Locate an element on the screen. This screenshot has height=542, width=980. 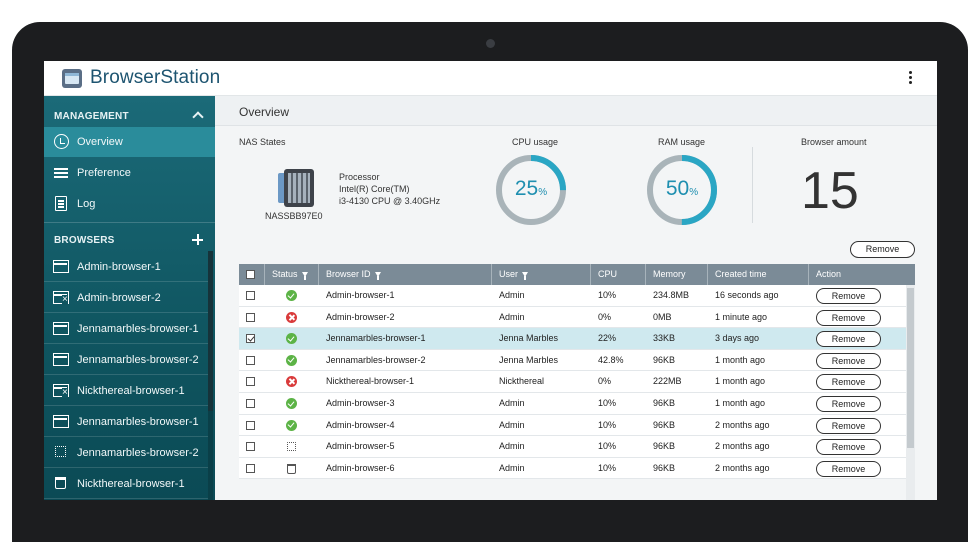
divider is located at coordinates (129, 222).